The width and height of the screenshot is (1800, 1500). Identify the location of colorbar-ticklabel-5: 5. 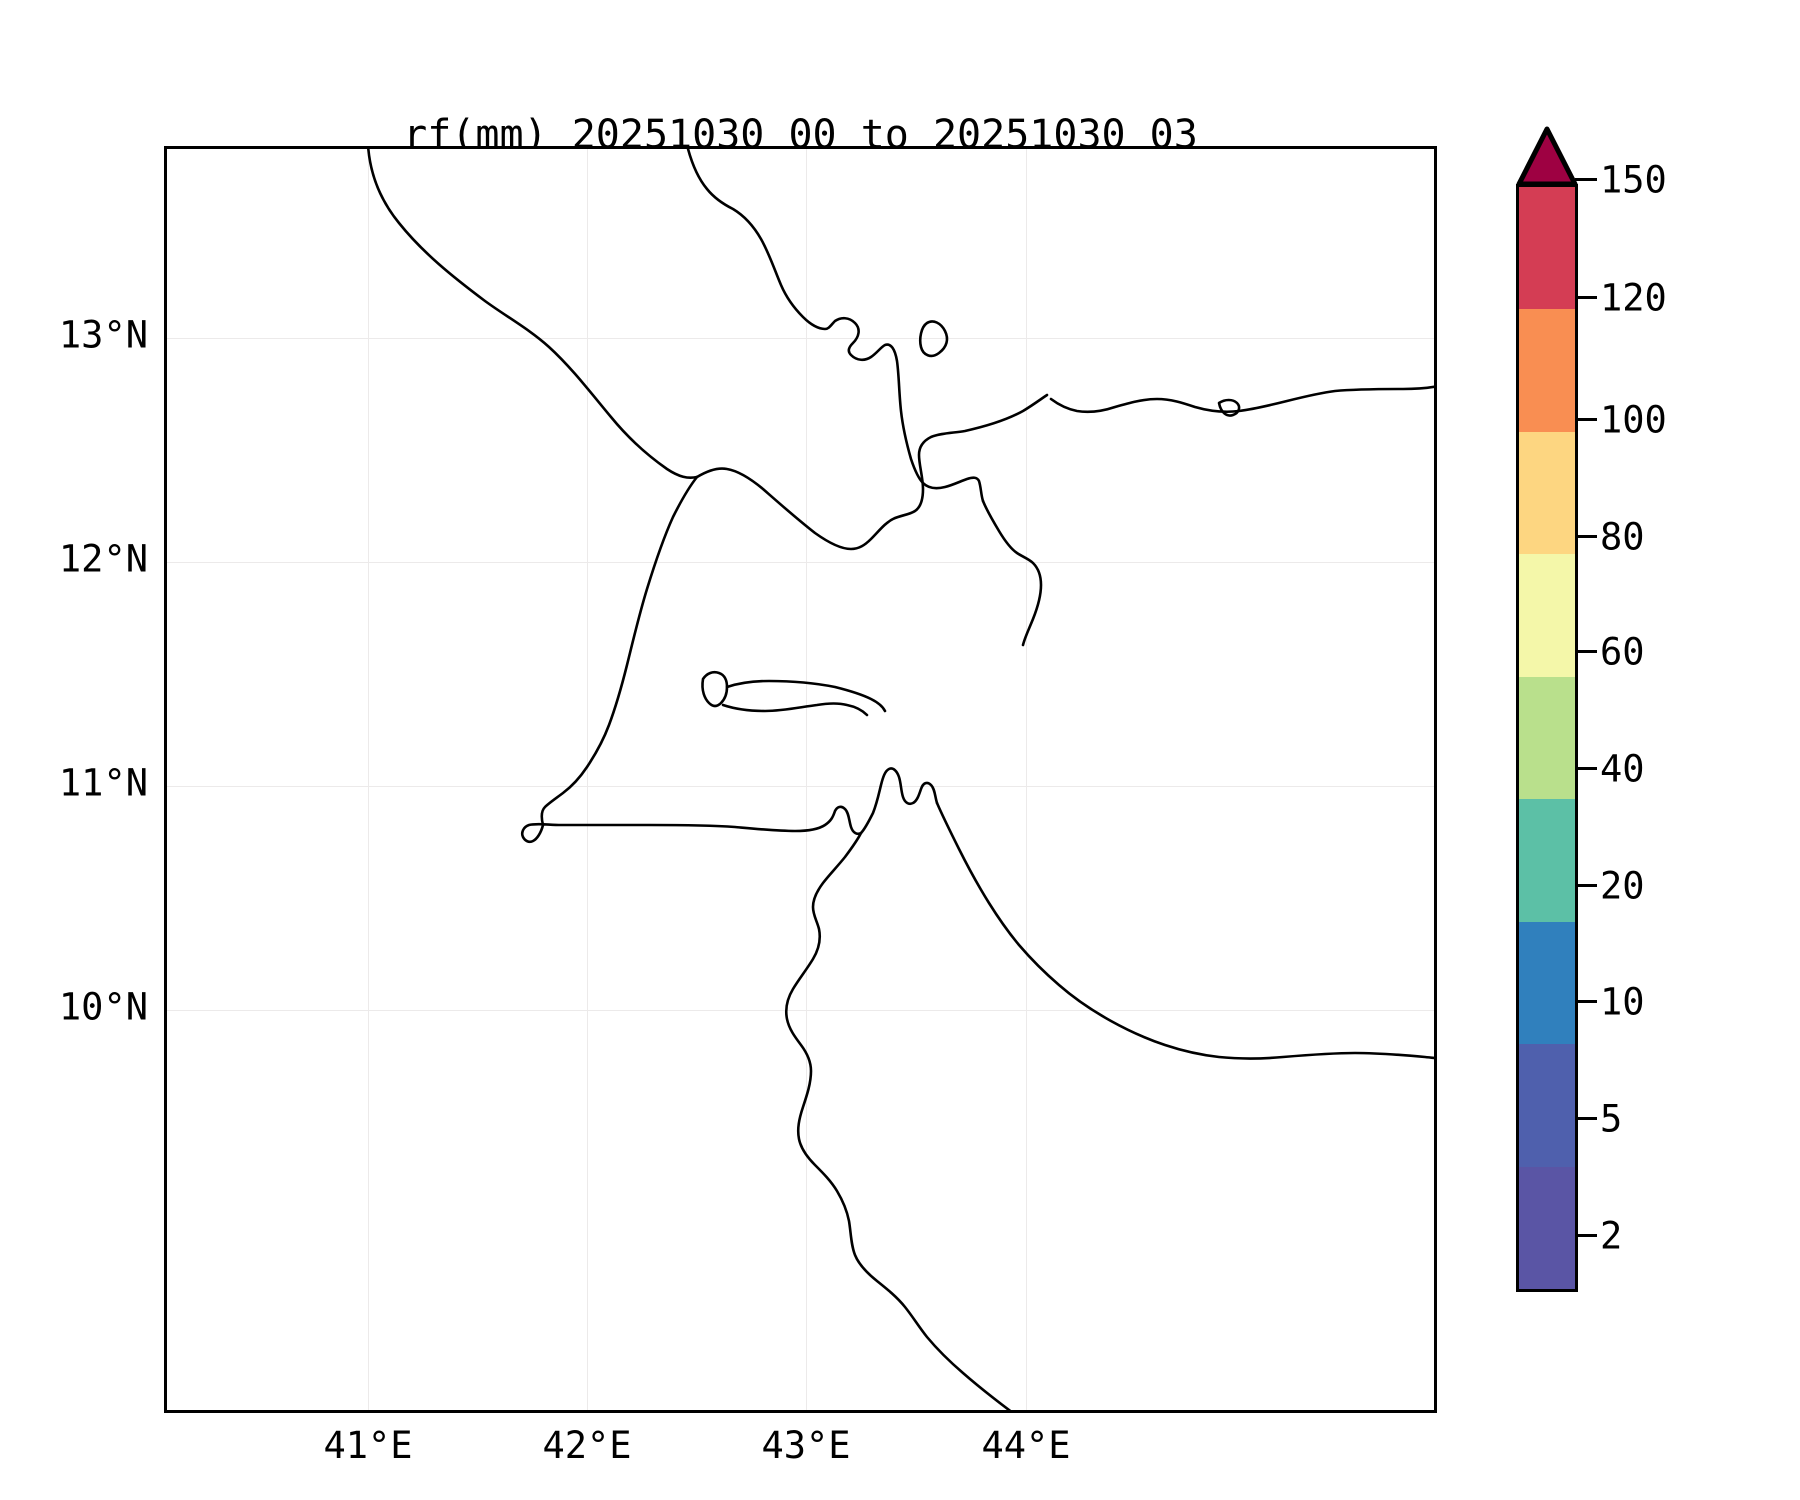
(1611, 1119).